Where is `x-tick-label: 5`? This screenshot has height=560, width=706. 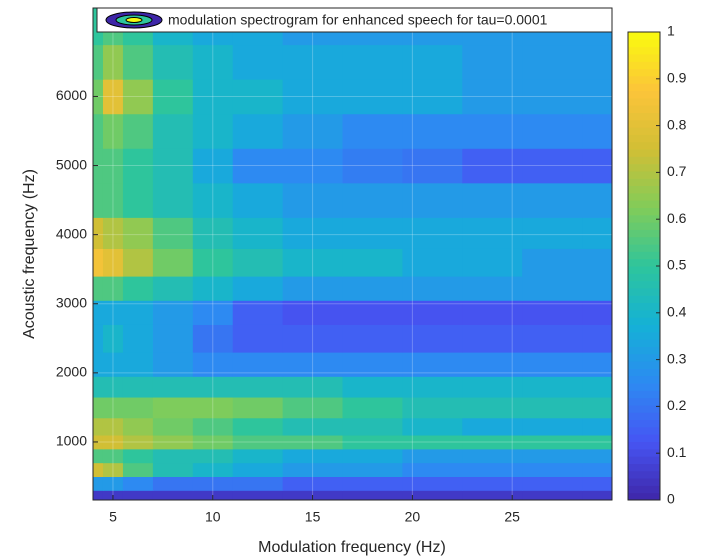 x-tick-label: 5 is located at coordinates (113, 517).